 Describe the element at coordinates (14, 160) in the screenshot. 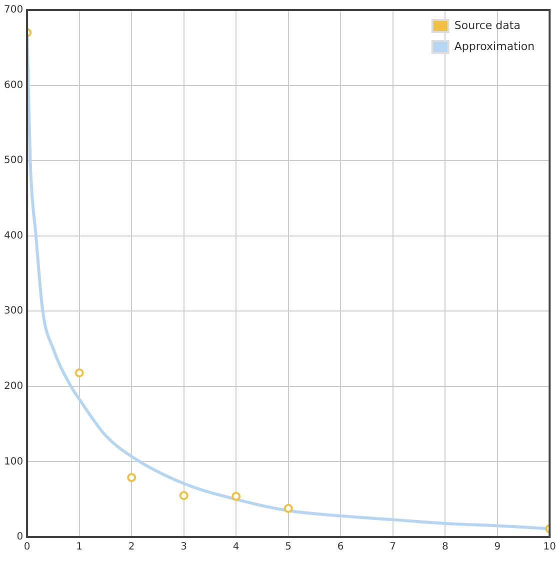

I see `y-tick-label: 500` at that location.